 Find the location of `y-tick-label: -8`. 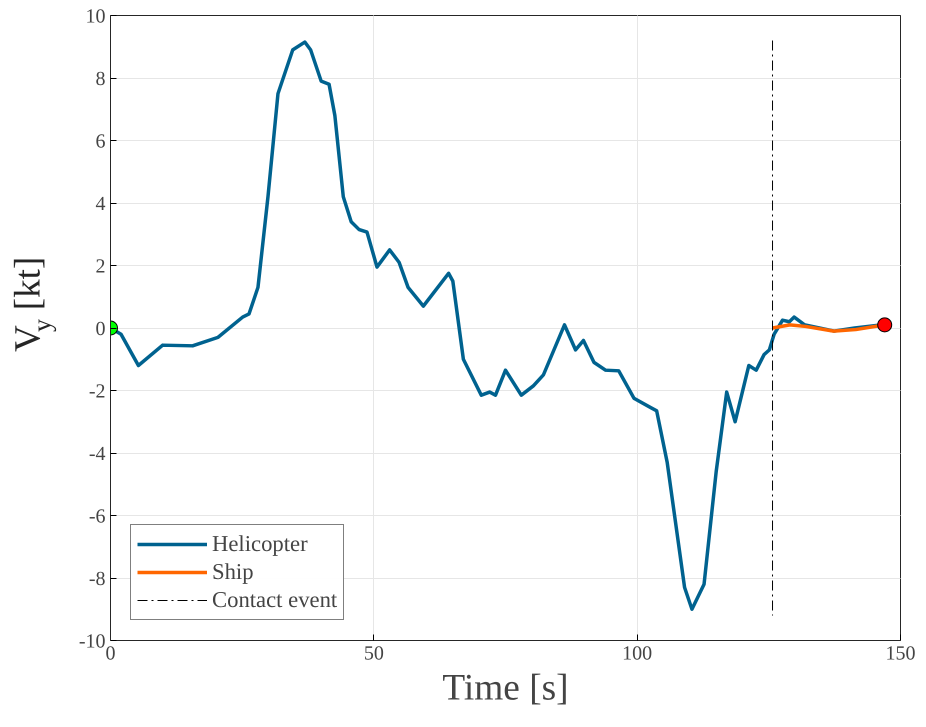

y-tick-label: -8 is located at coordinates (97, 579).